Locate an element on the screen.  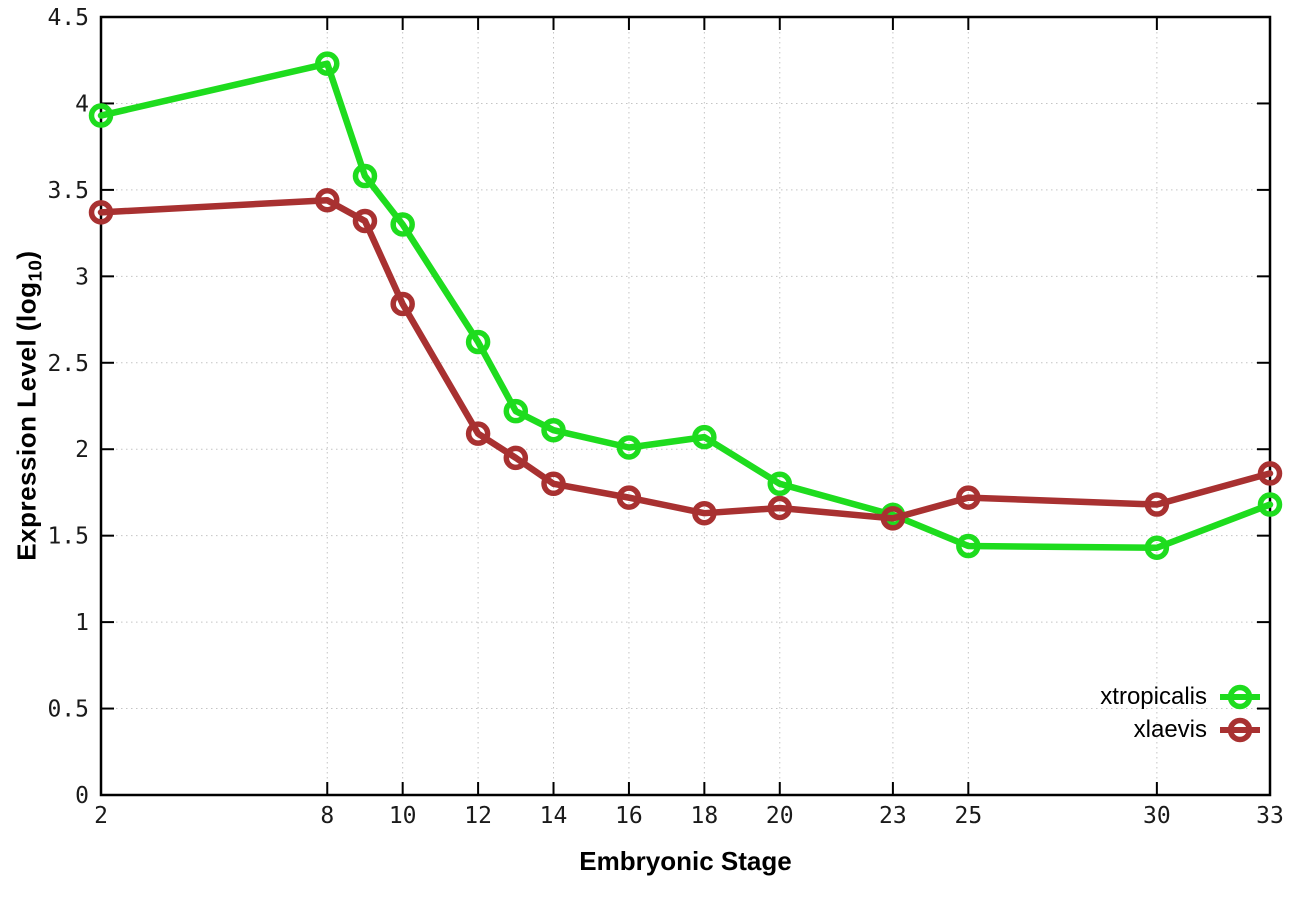
legend-label-xtropicalis: xtropicalis is located at coordinates (1153, 696).